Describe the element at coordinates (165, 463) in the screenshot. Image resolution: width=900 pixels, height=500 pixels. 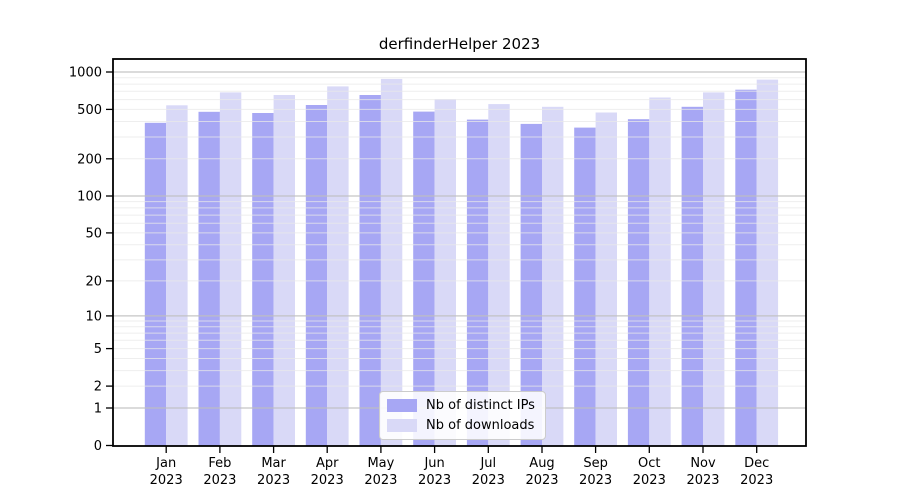
I see `x-tick-label-month: Jan` at that location.